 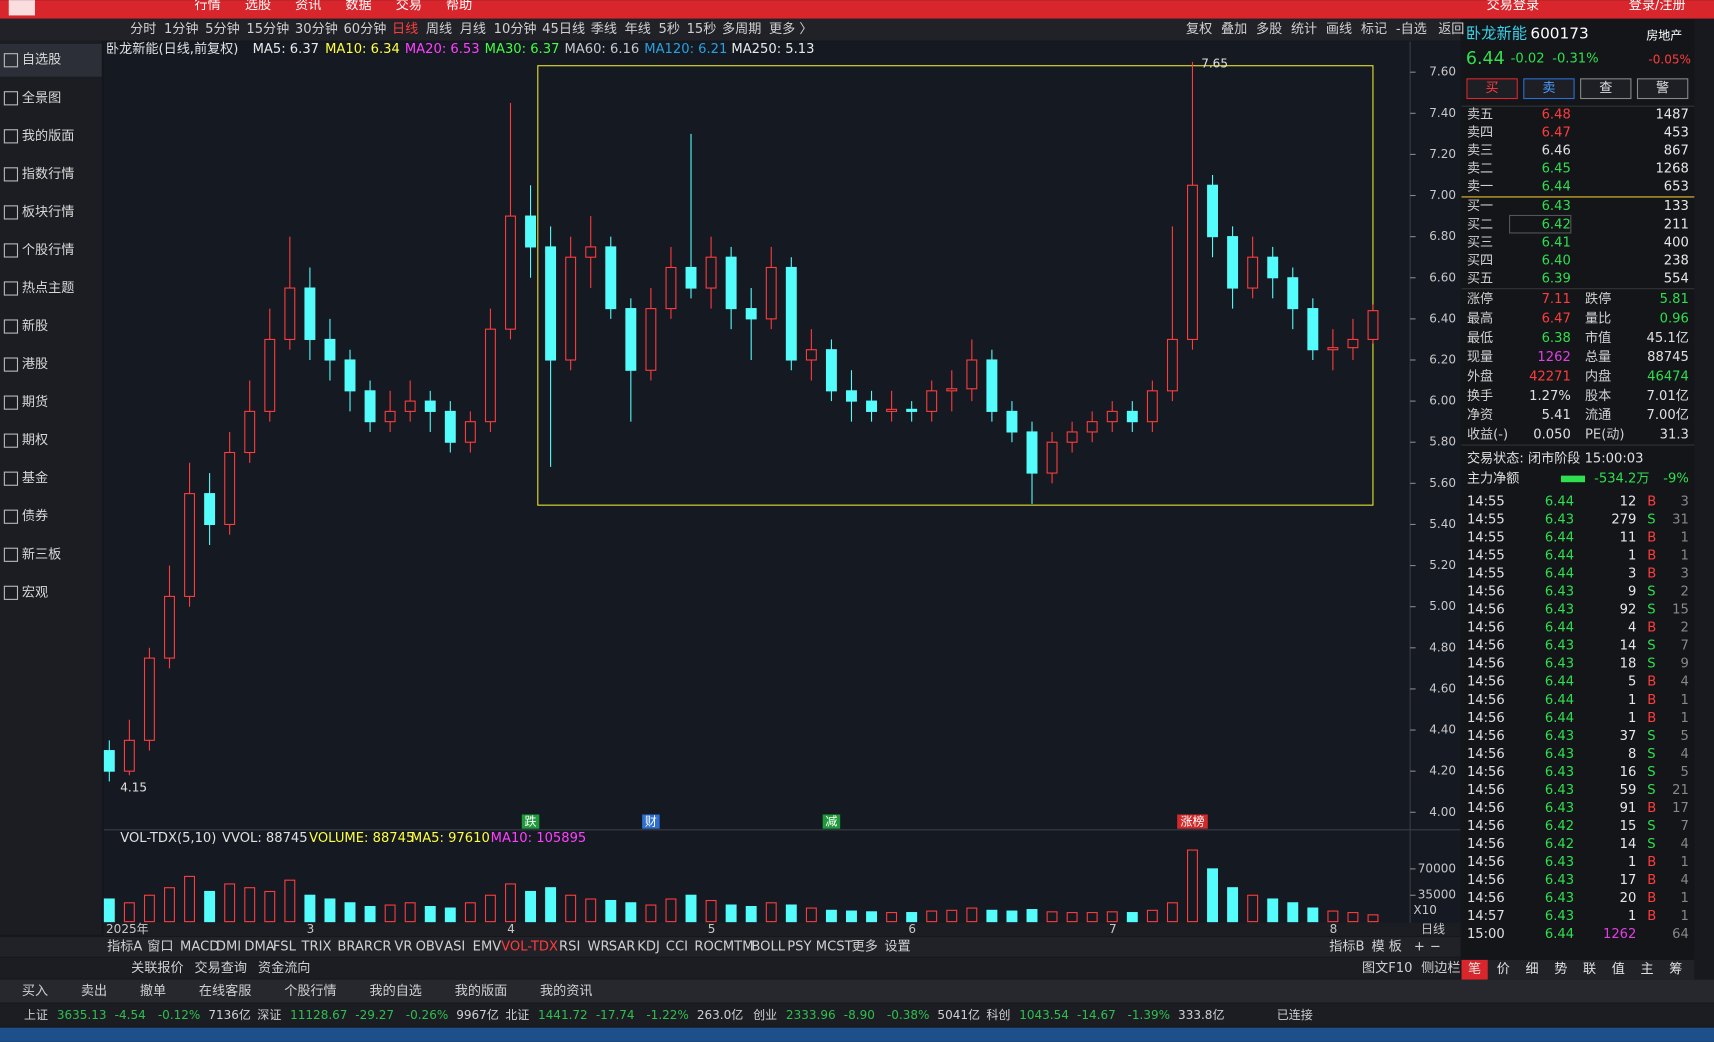 What do you see at coordinates (473, 29) in the screenshot?
I see `period: 月线` at bounding box center [473, 29].